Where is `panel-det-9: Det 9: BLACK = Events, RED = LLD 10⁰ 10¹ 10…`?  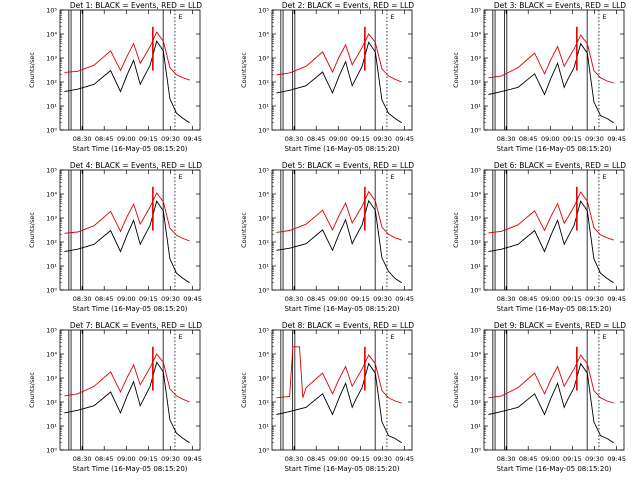 panel-det-9: Det 9: BLACK = Events, RED = LLD 10⁰ 10¹ 10… is located at coordinates (539, 397).